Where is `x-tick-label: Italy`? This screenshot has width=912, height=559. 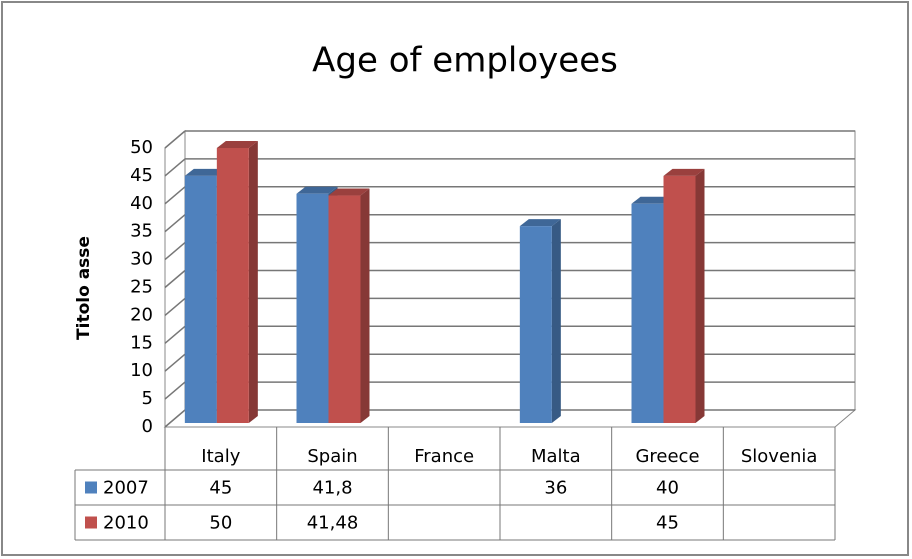 x-tick-label: Italy is located at coordinates (220, 456).